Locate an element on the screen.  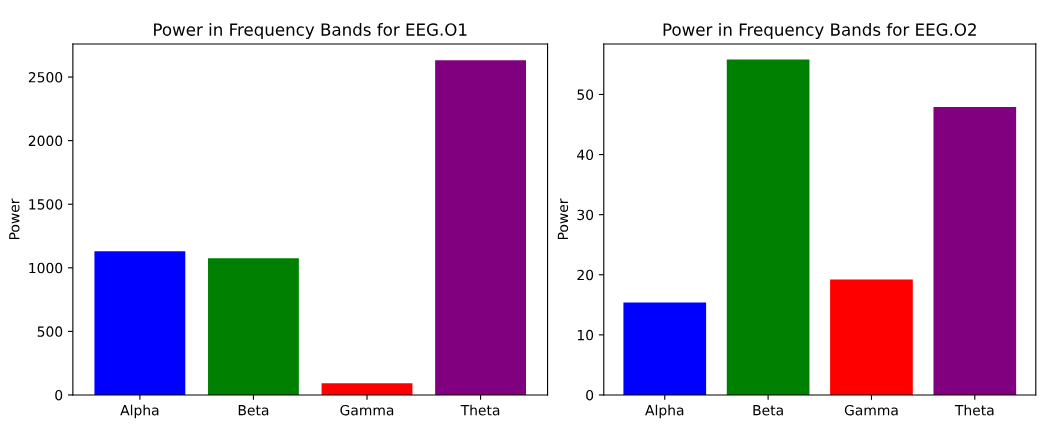
y-tick-label: 40 is located at coordinates (585, 155).